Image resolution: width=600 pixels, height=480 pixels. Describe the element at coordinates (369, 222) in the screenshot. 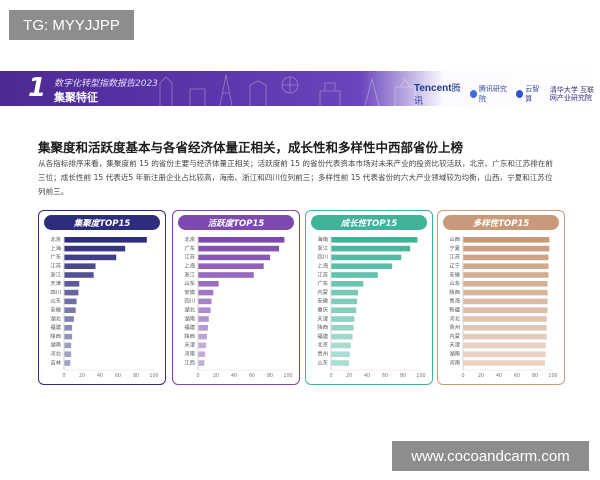

I see `chart-title: 成长性TOP15` at that location.